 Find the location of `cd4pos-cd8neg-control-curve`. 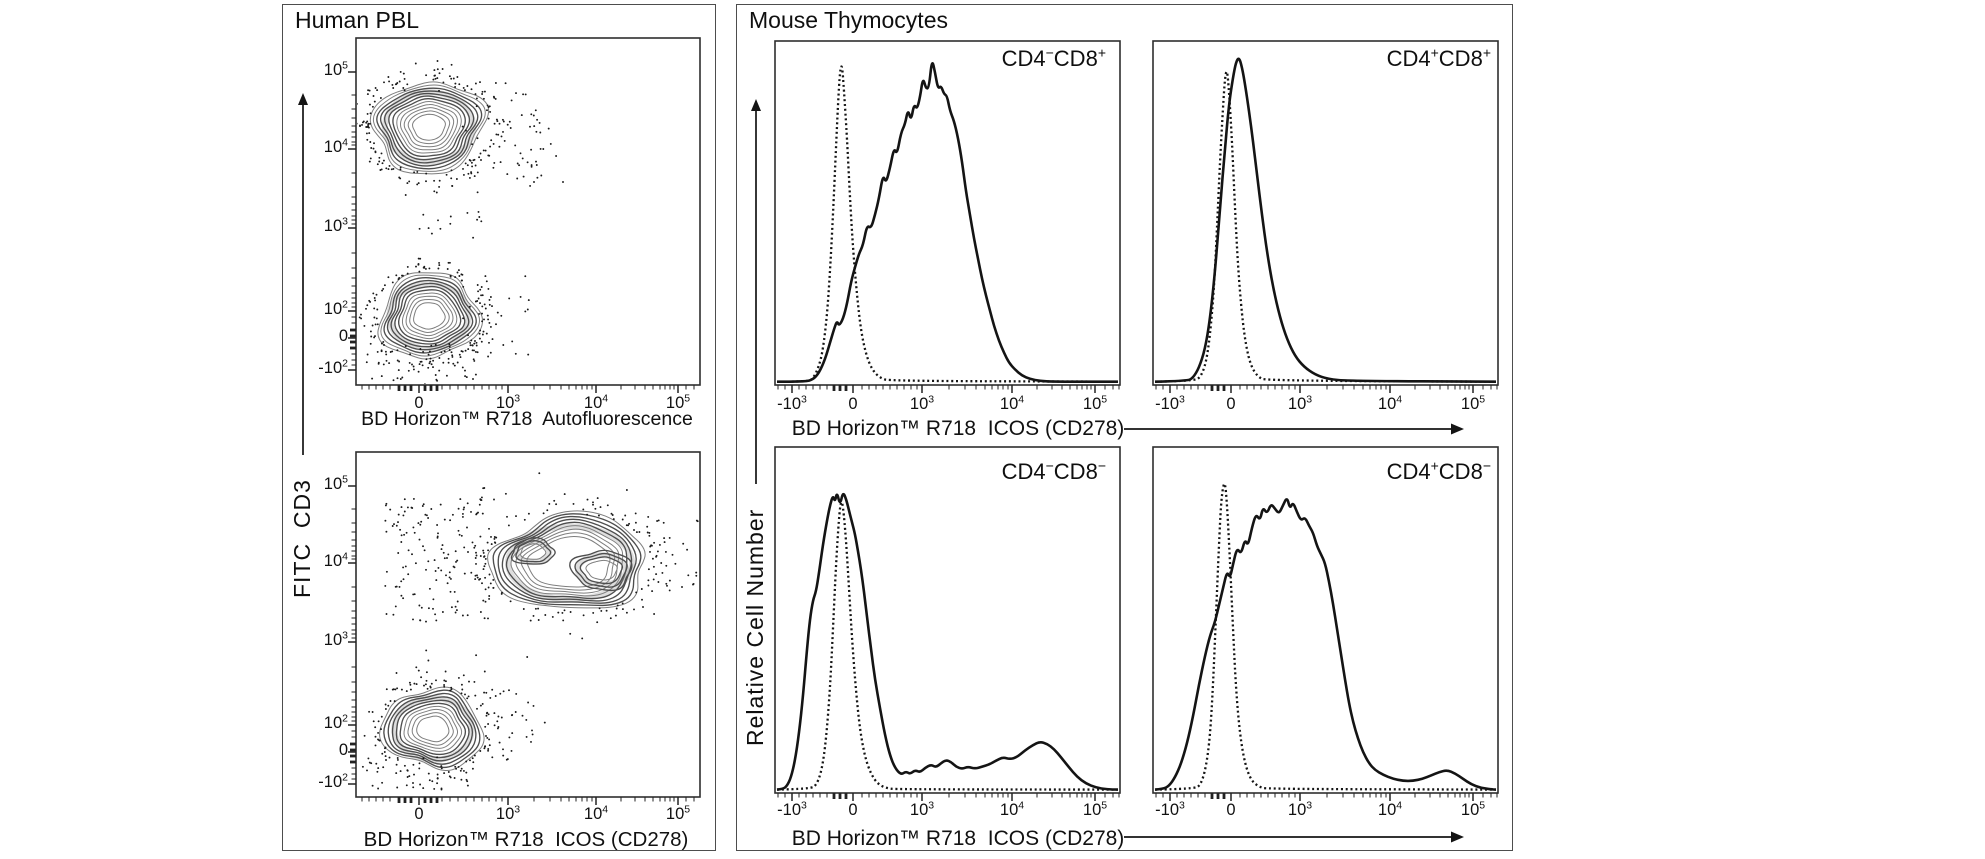

cd4pos-cd8neg-control-curve is located at coordinates (1325, 636).